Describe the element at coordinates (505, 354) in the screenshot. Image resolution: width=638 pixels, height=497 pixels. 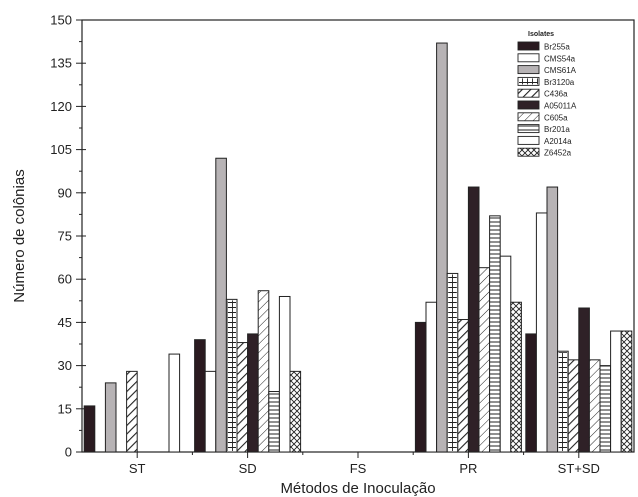
I see `bar-a2014a-pr` at that location.